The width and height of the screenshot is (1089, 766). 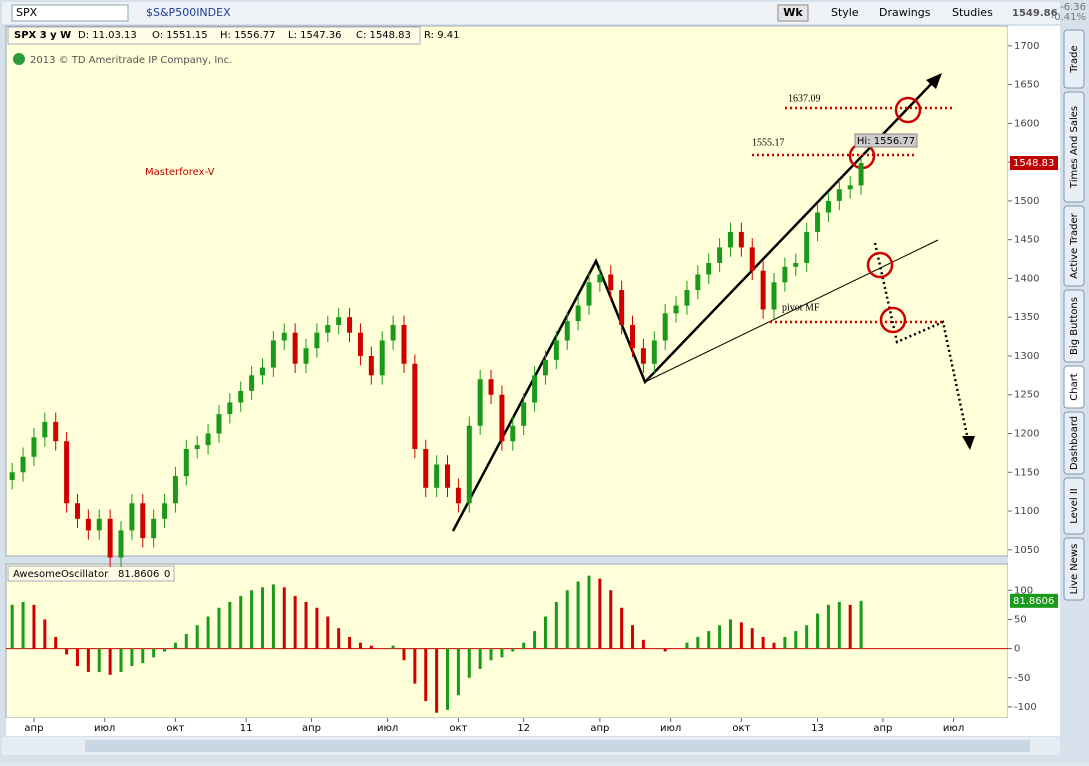 What do you see at coordinates (214, 35) in the screenshot?
I see `header-box` at bounding box center [214, 35].